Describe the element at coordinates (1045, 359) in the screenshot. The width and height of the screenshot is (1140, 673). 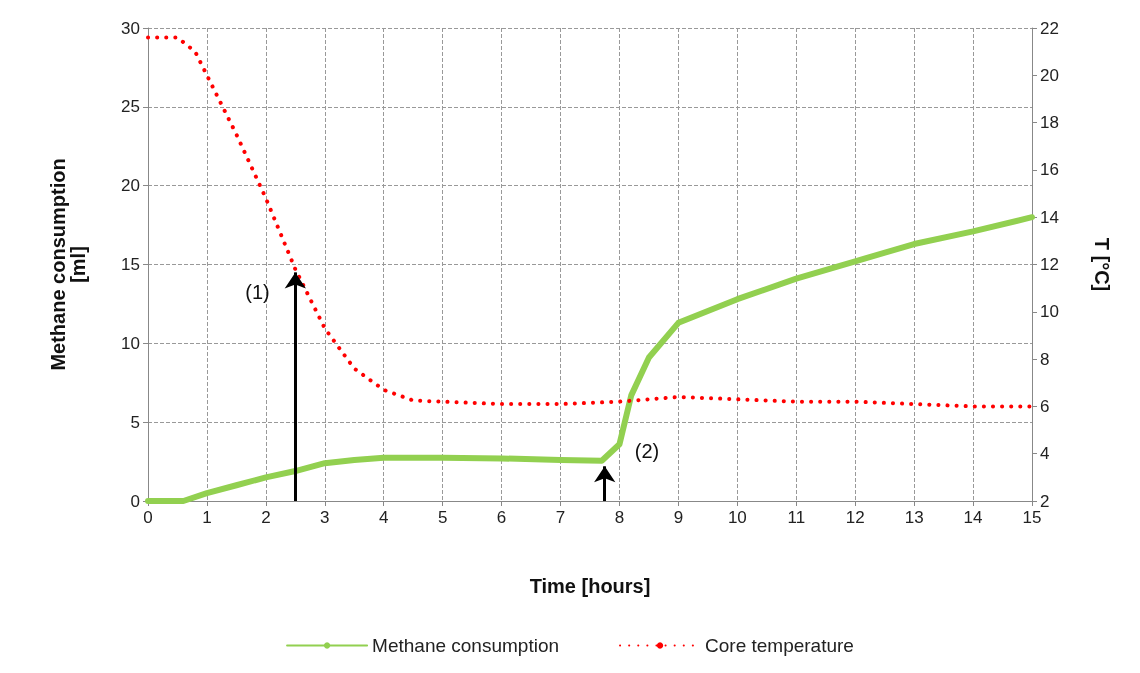
I see `y2-tick-label: 8` at that location.